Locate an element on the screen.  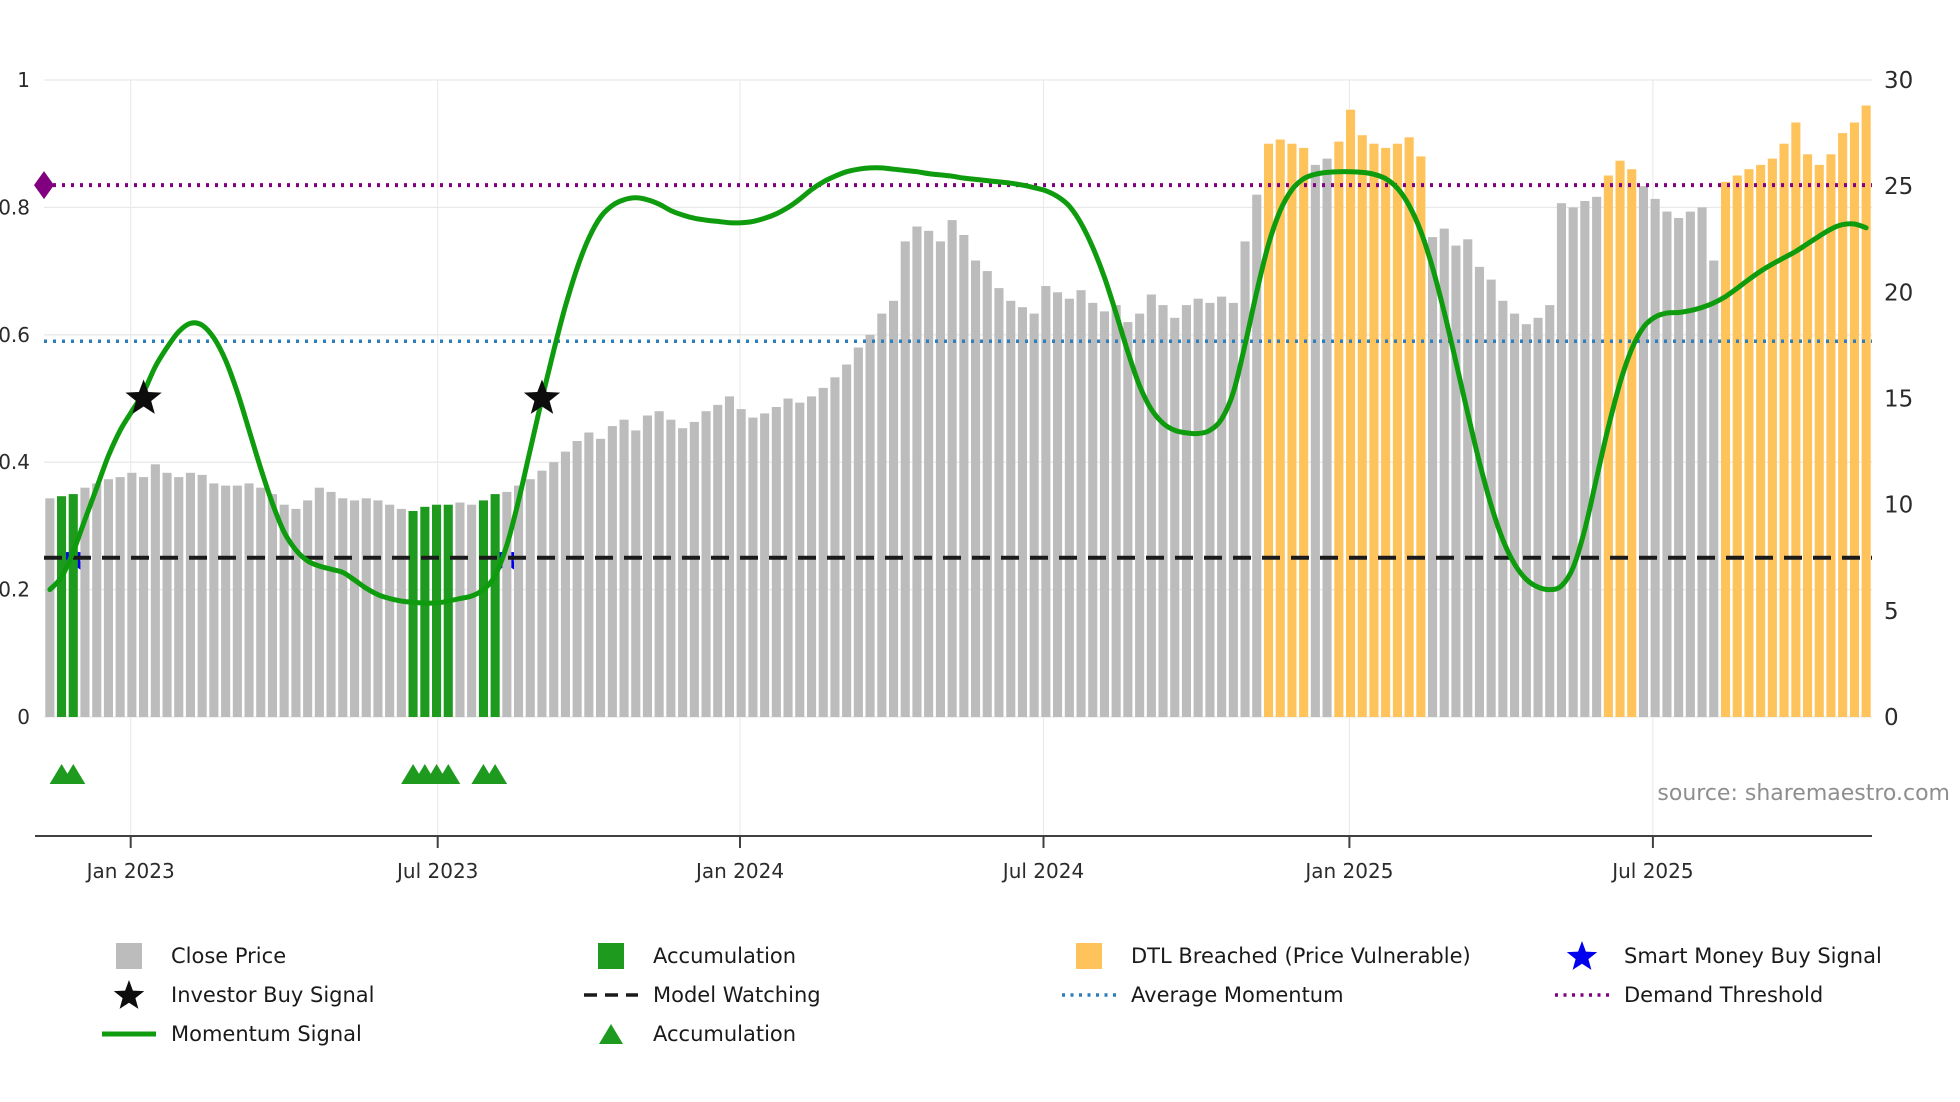
legend-item-close-price: Close Price is located at coordinates (237, 955).